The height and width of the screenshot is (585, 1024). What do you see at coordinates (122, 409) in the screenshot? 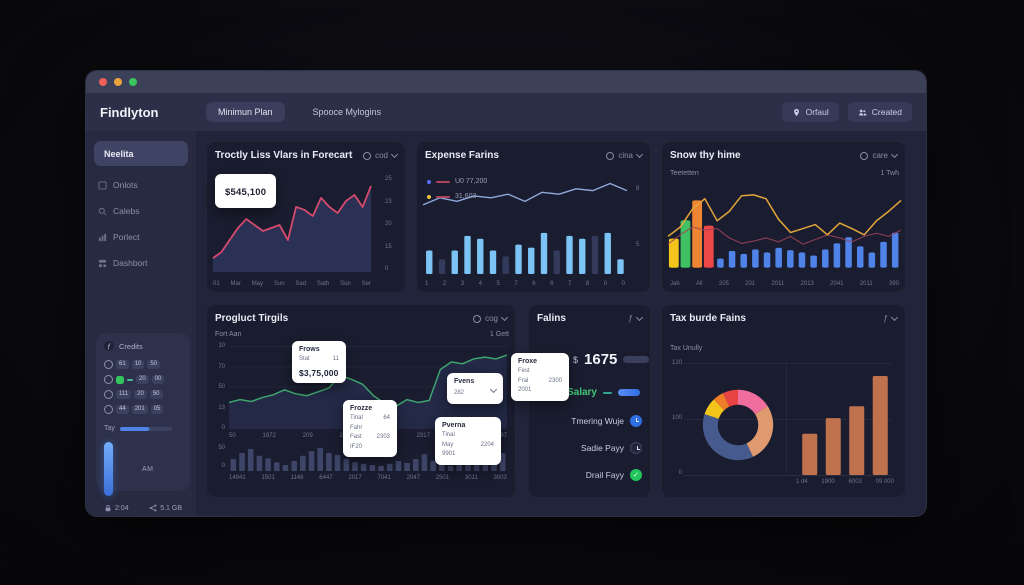
I see `credit-chip: 44` at bounding box center [122, 409].